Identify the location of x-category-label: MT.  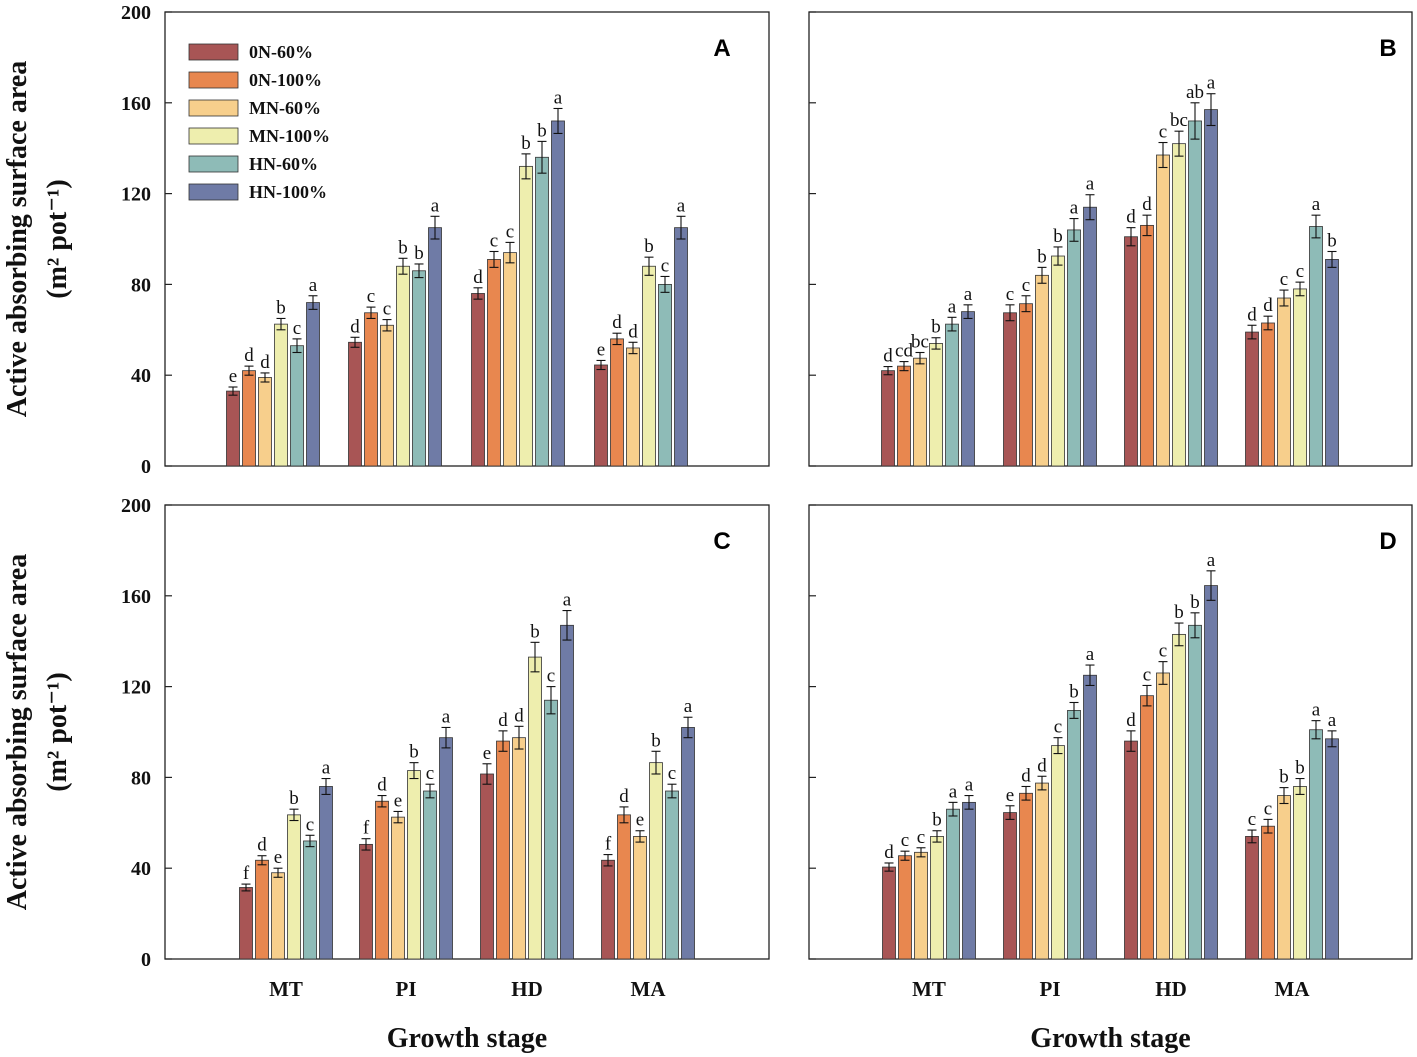
(929, 989).